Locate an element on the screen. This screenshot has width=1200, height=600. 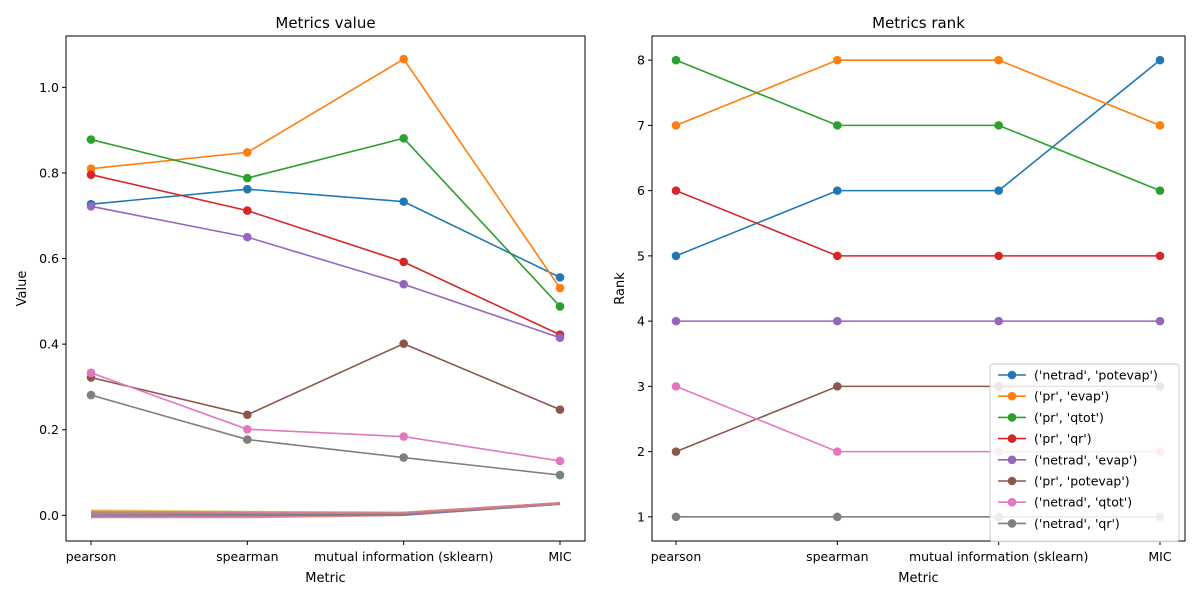
x-tick-label: MIC is located at coordinates (559, 556).